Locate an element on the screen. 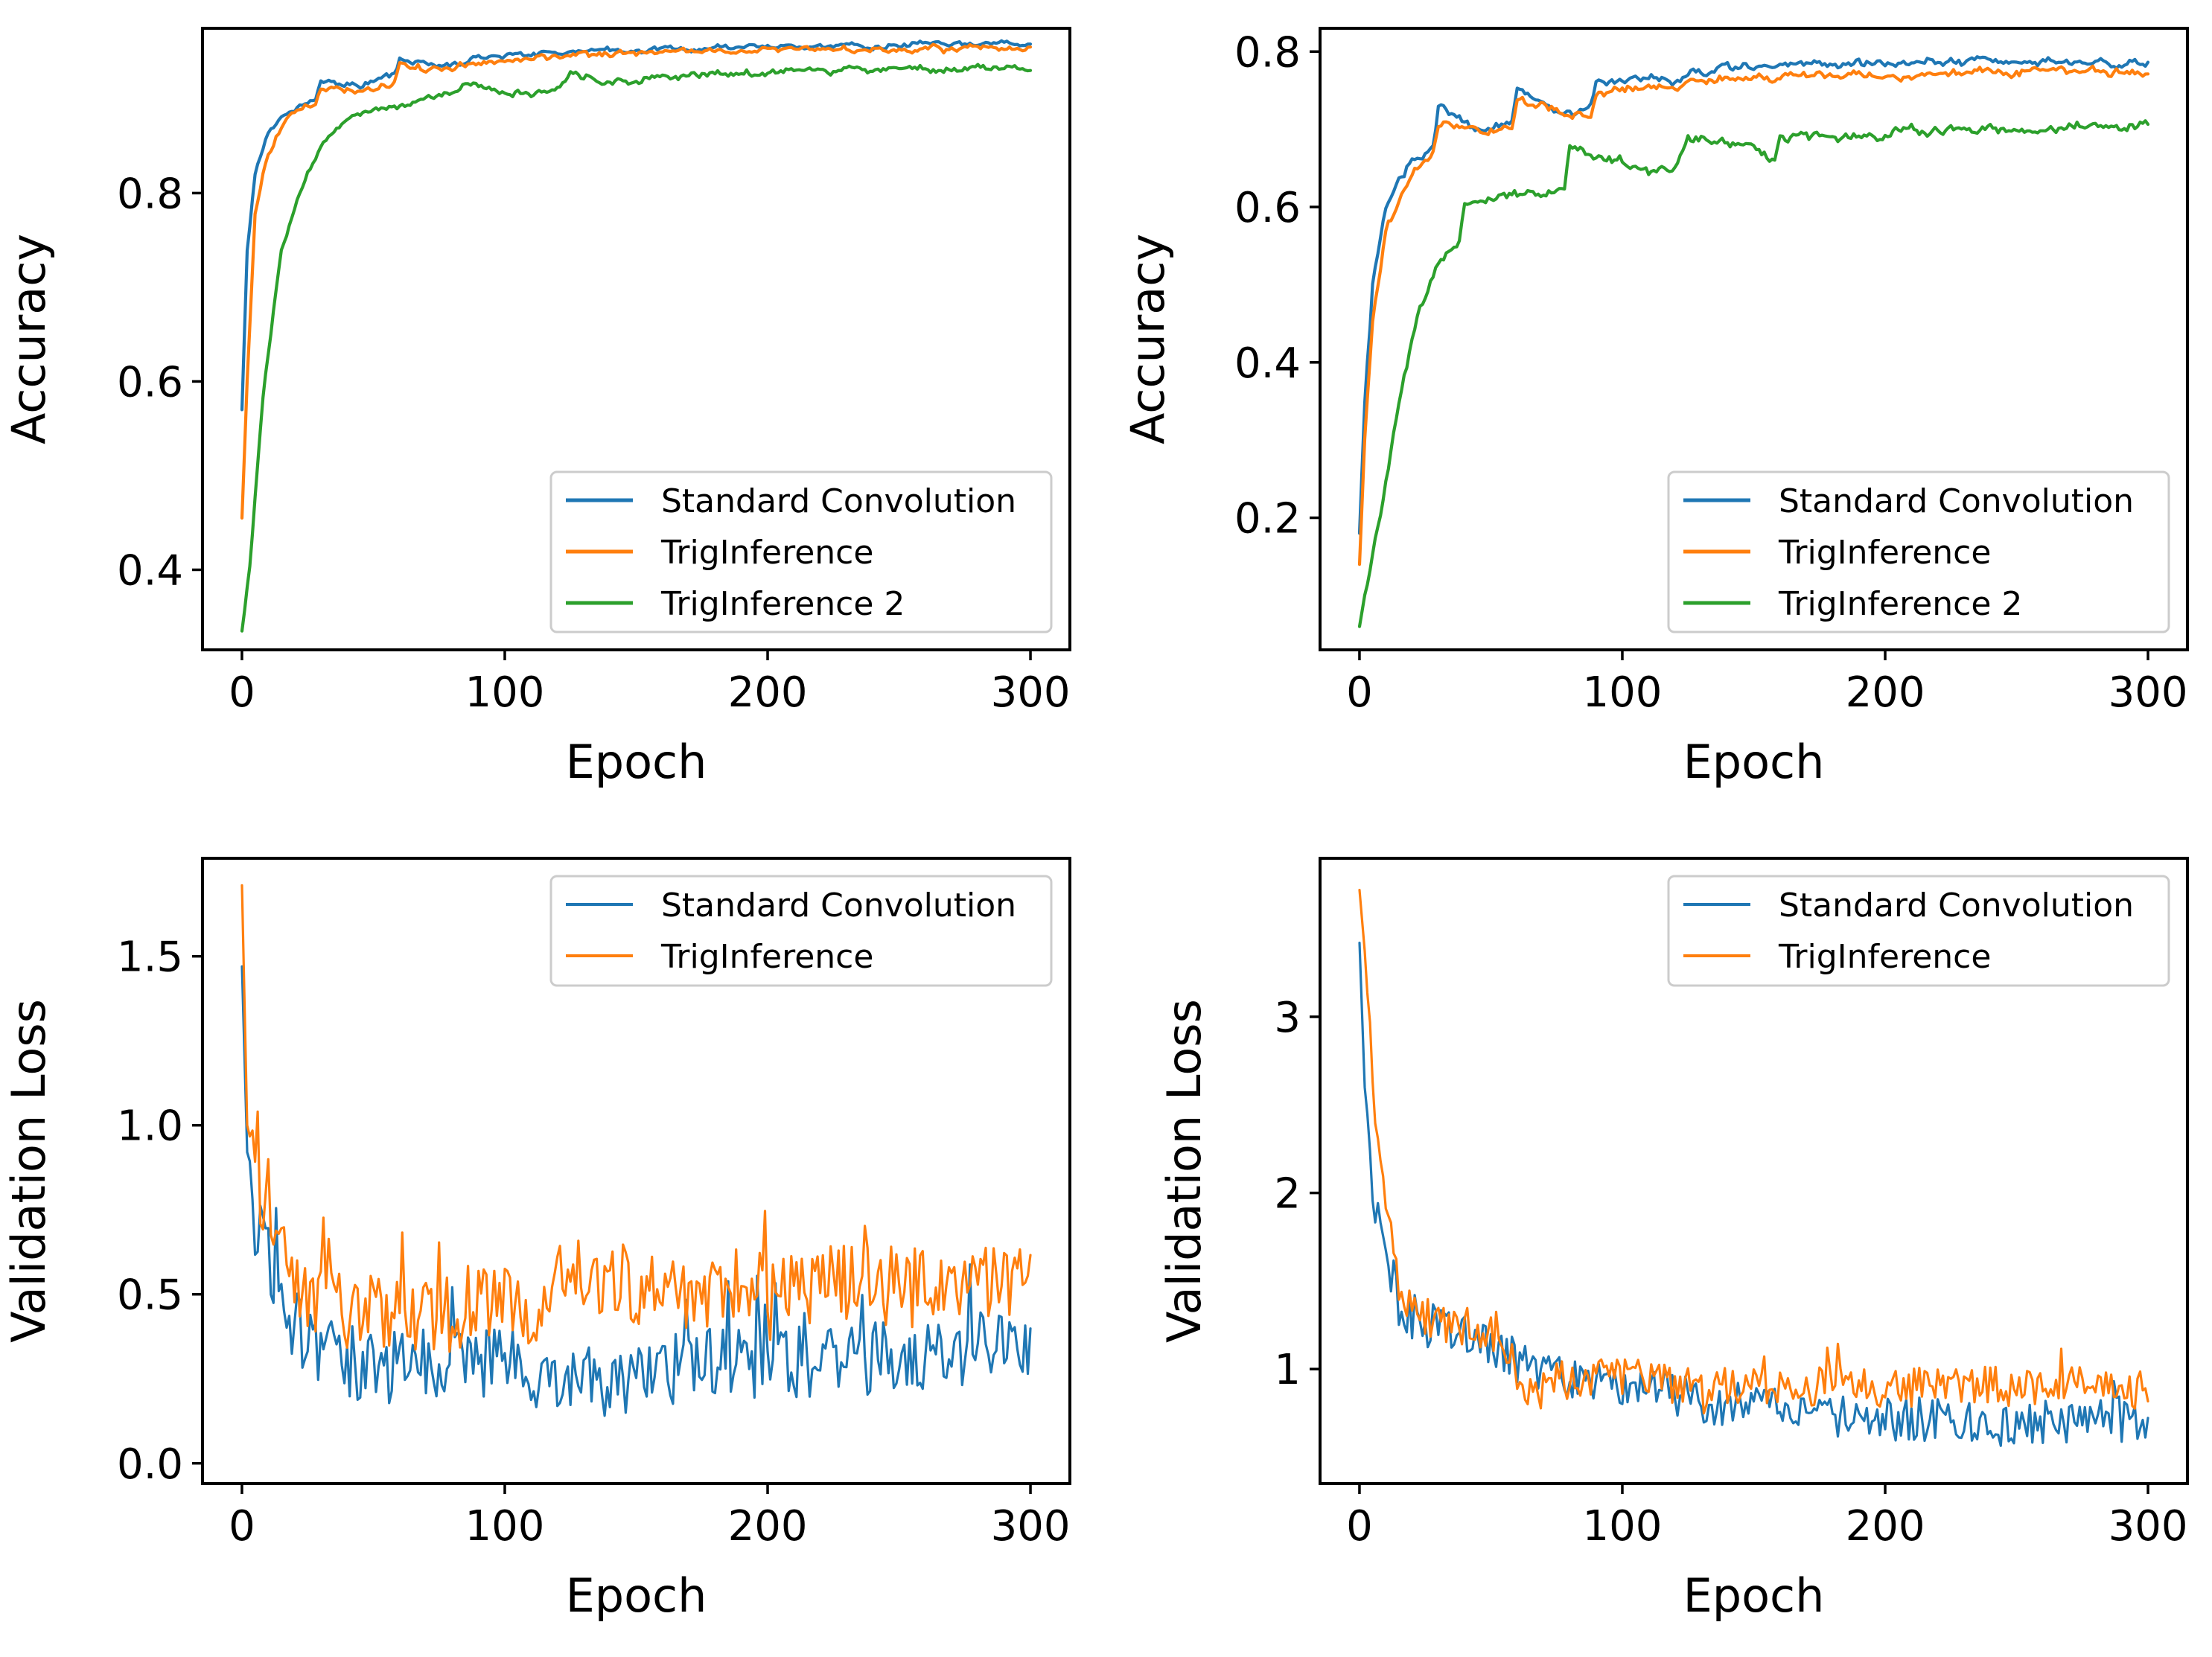  y-tick-label: 0.0 is located at coordinates (150, 1464).